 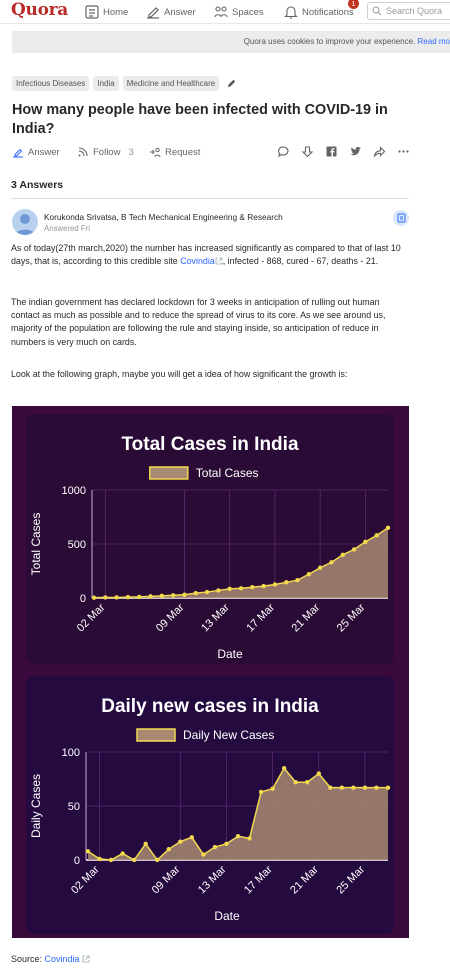 I want to click on y-tick-label: 500, so click(x=77, y=545).